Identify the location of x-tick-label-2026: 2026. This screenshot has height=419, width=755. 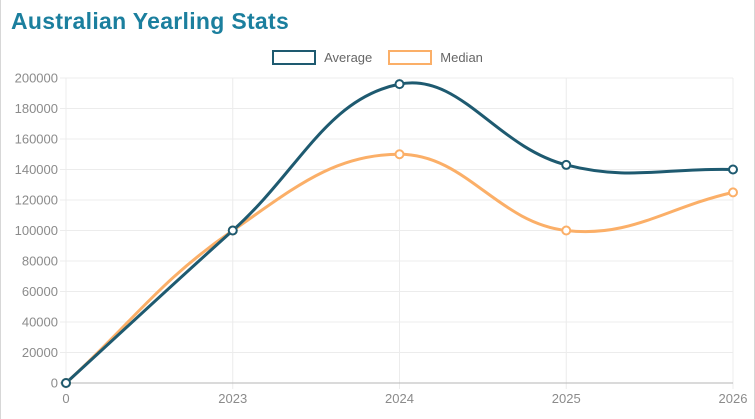
(733, 398).